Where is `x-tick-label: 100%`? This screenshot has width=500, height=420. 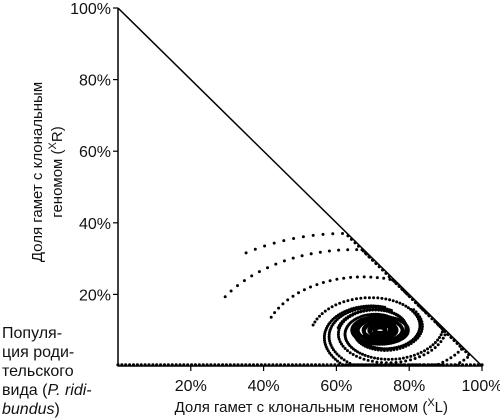 x-tick-label: 100% is located at coordinates (481, 386).